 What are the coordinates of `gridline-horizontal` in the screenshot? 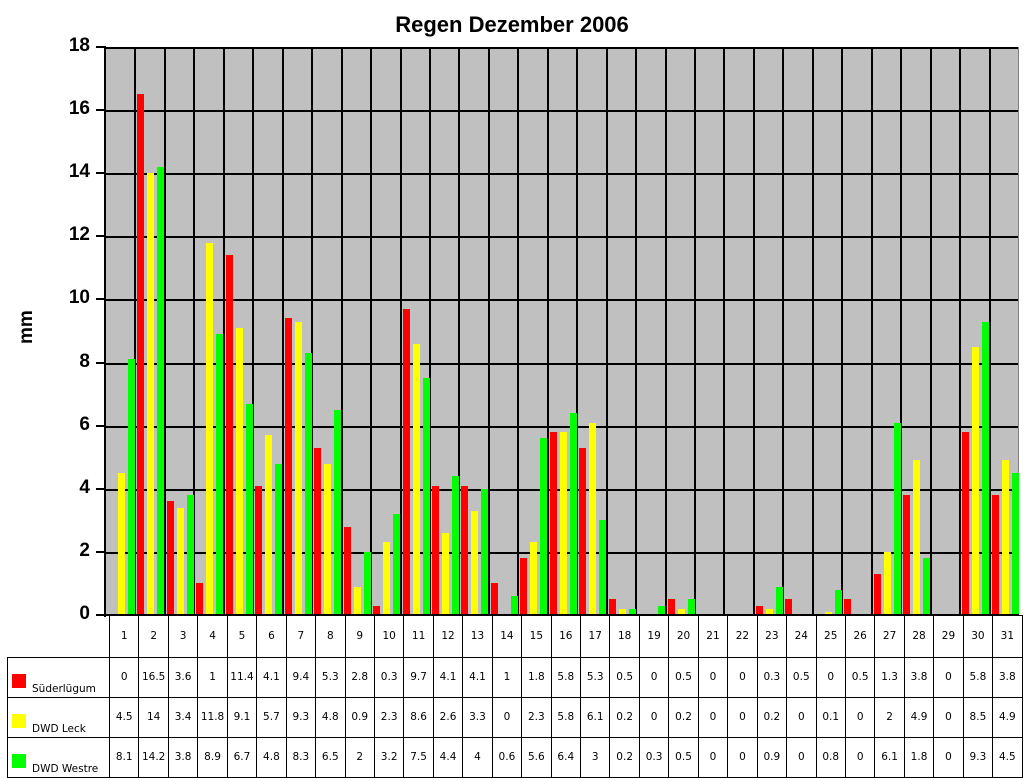 It's located at (562, 48).